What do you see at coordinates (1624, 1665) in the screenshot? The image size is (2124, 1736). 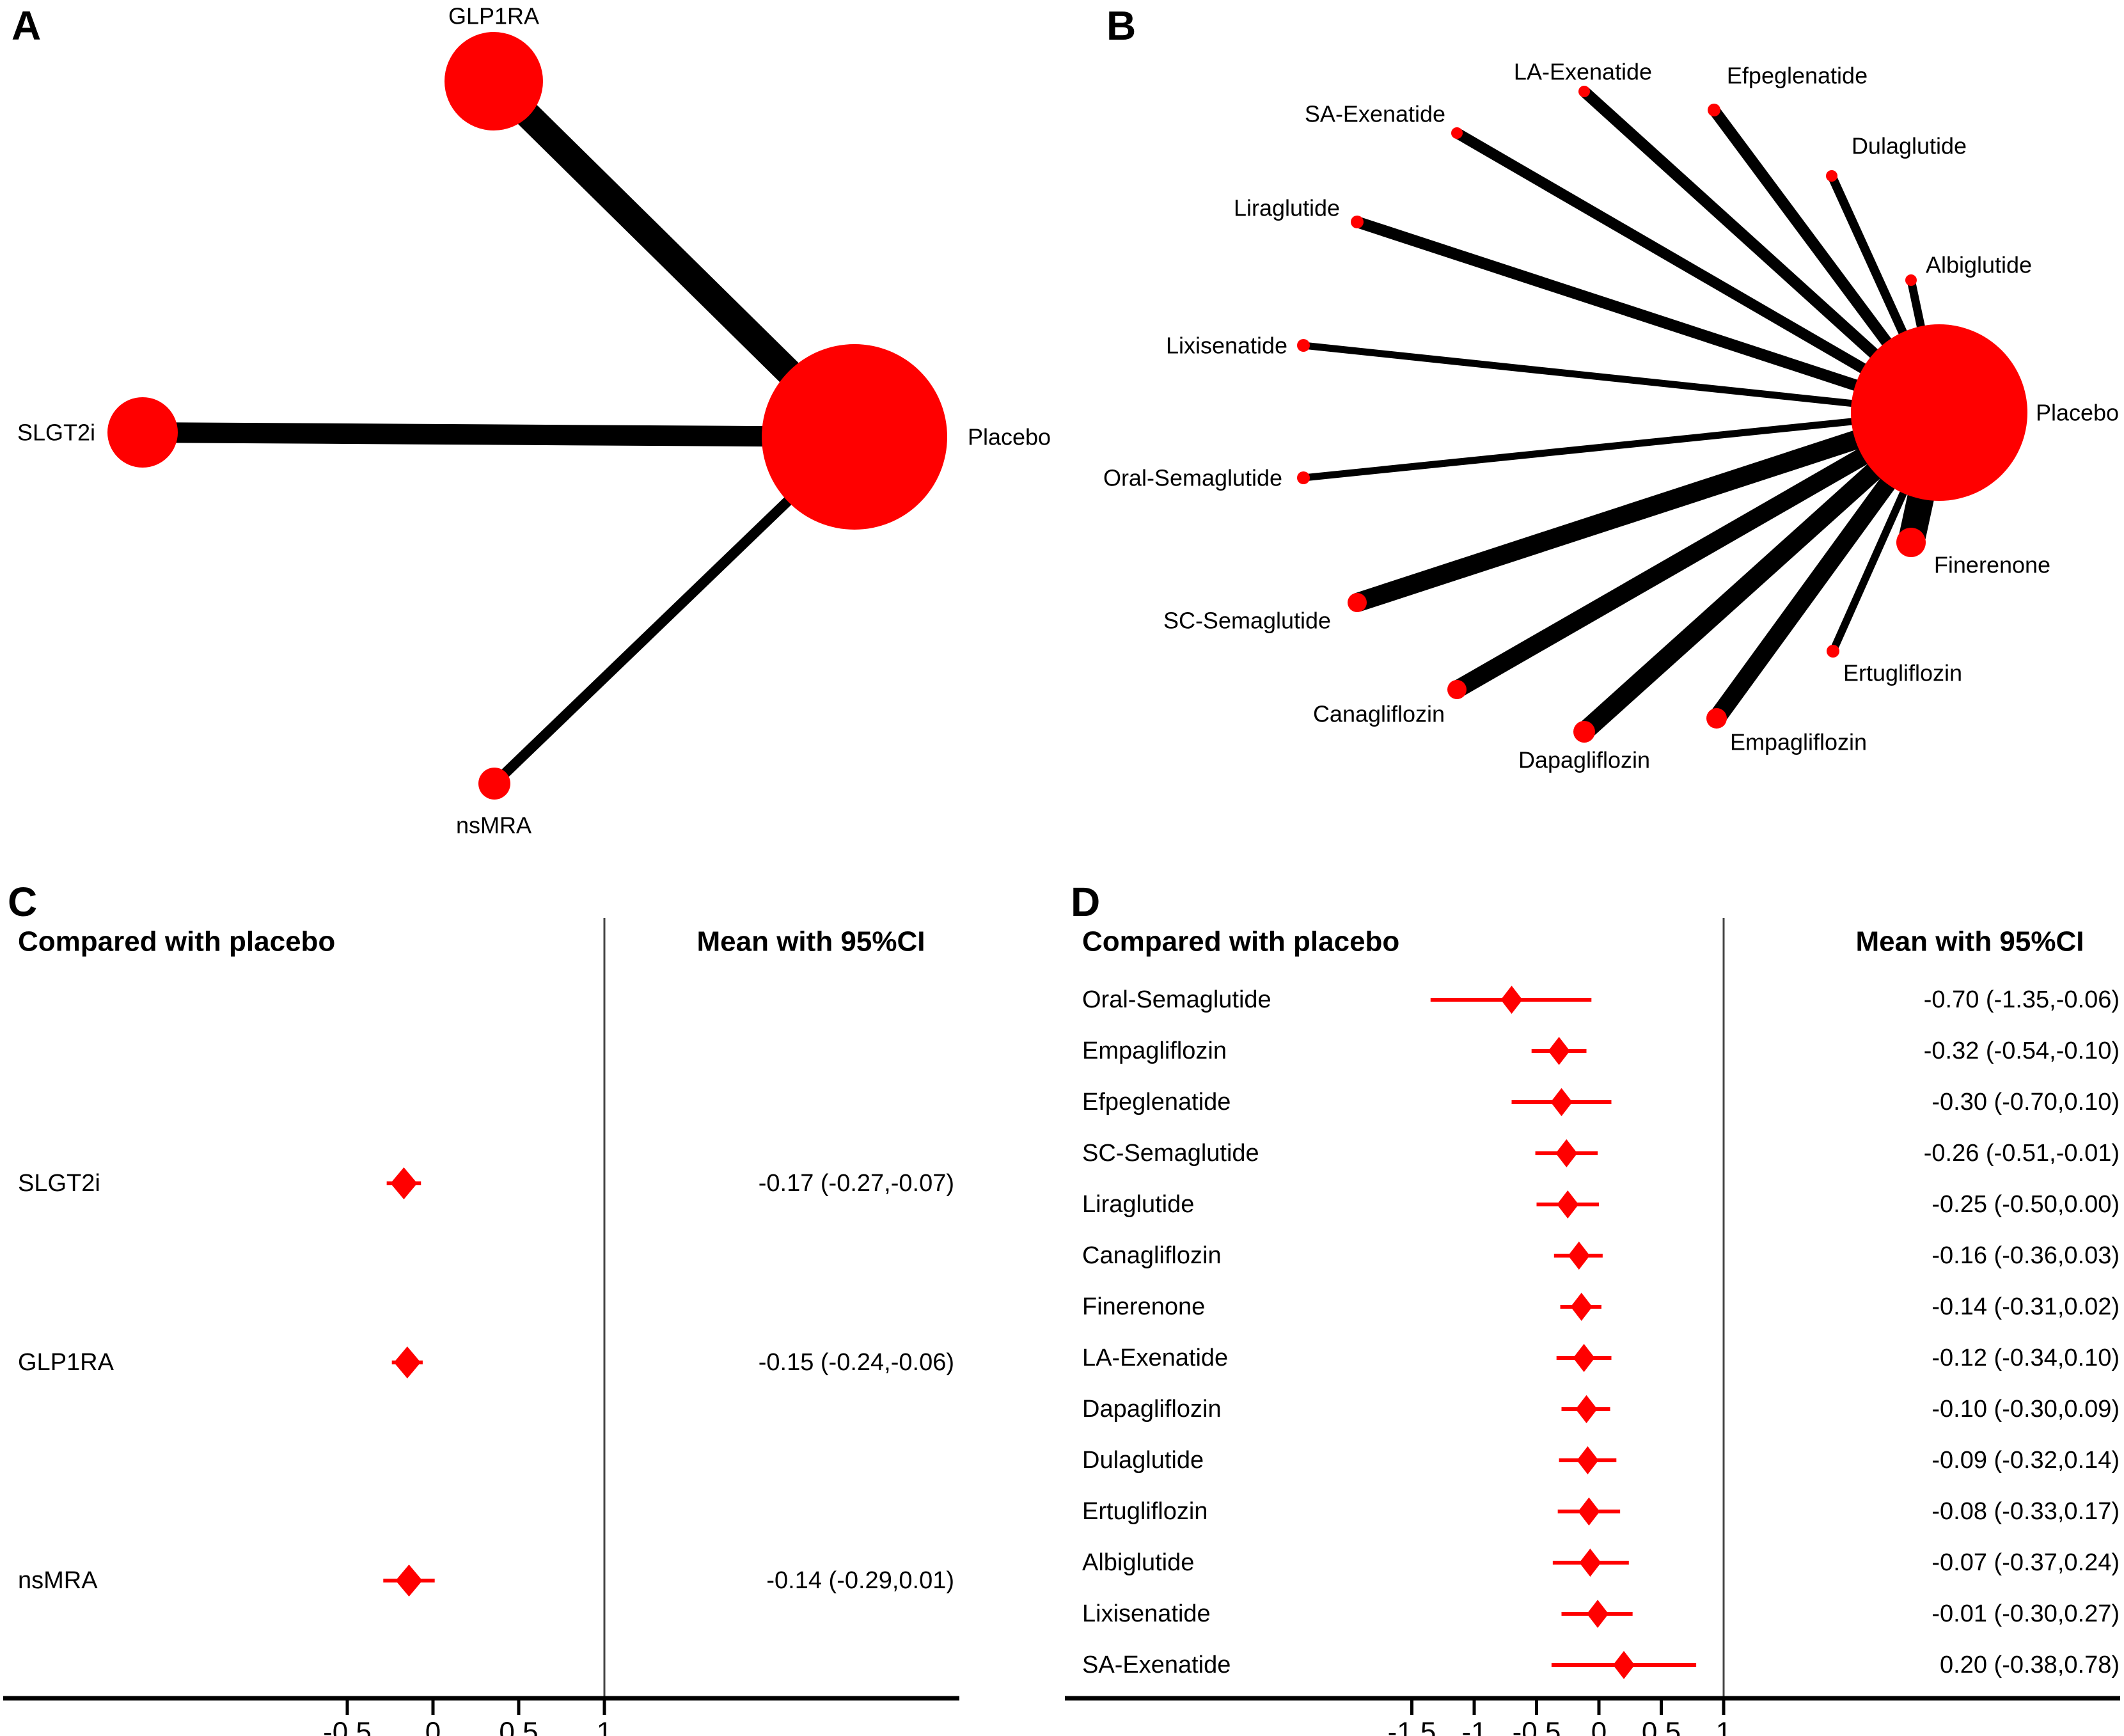 I see `mean-diamond-SA-Exenatide` at bounding box center [1624, 1665].